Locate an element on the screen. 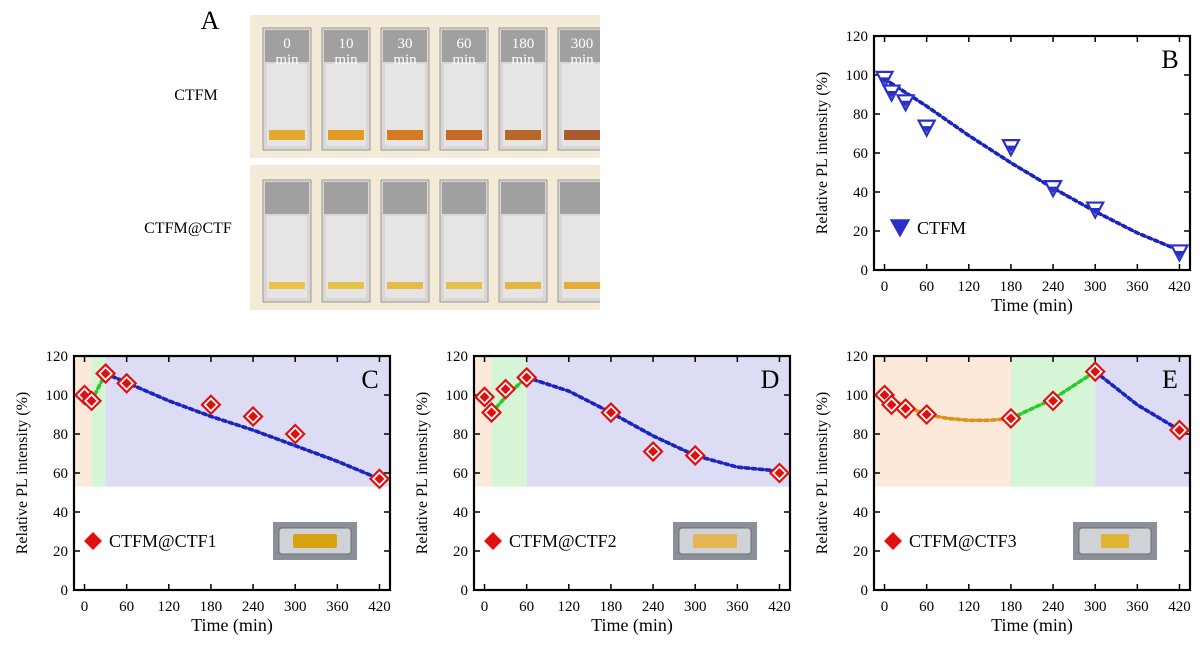 This screenshot has width=1200, height=645. inset-sample-photo is located at coordinates (1115, 541).